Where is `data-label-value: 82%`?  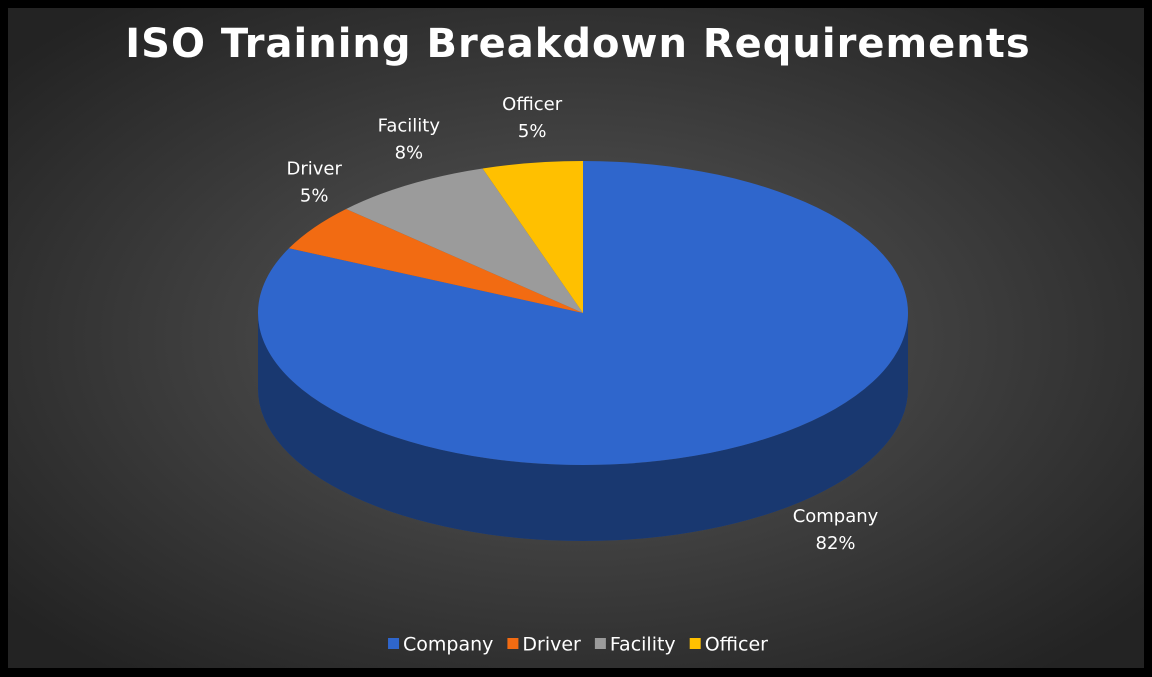 data-label-value: 82% is located at coordinates (836, 543).